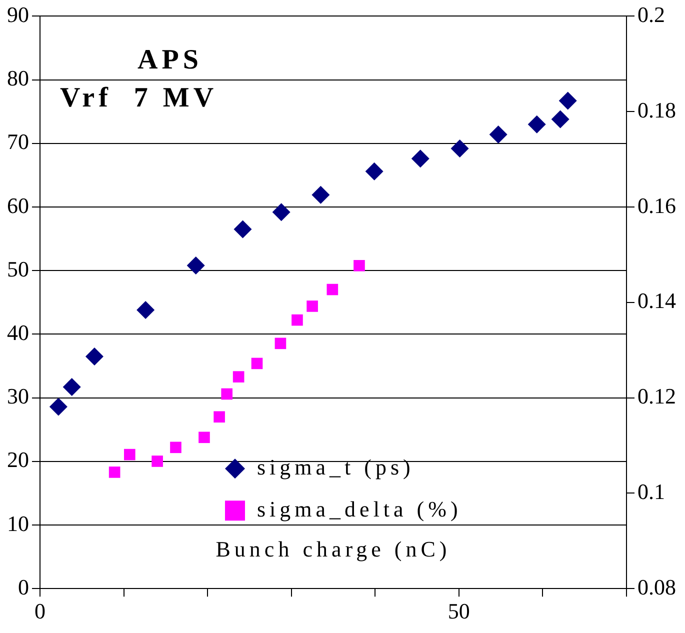 This screenshot has height=633, width=685. What do you see at coordinates (139, 98) in the screenshot?
I see `annotation: Vrf 7 MV` at bounding box center [139, 98].